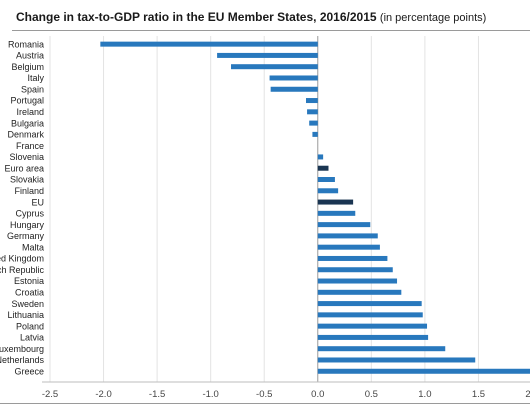 The image size is (530, 408). Describe the element at coordinates (35, 78) in the screenshot. I see `category-label: Italy` at that location.